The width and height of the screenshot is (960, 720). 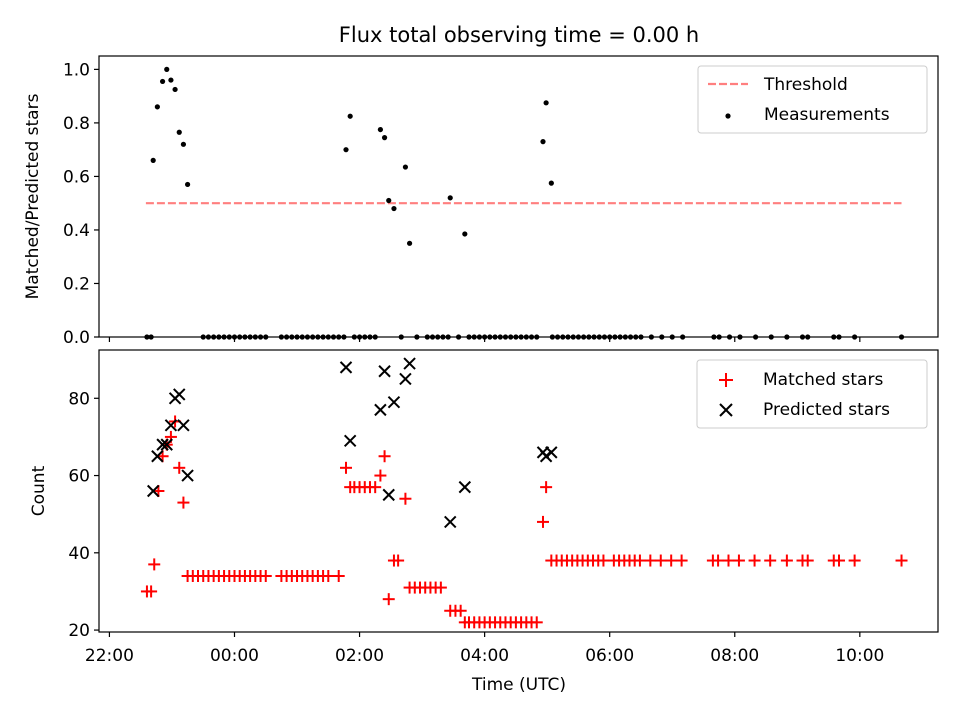 I want to click on bottom-y-axis: 20 40 60 80, so click(x=83, y=515).